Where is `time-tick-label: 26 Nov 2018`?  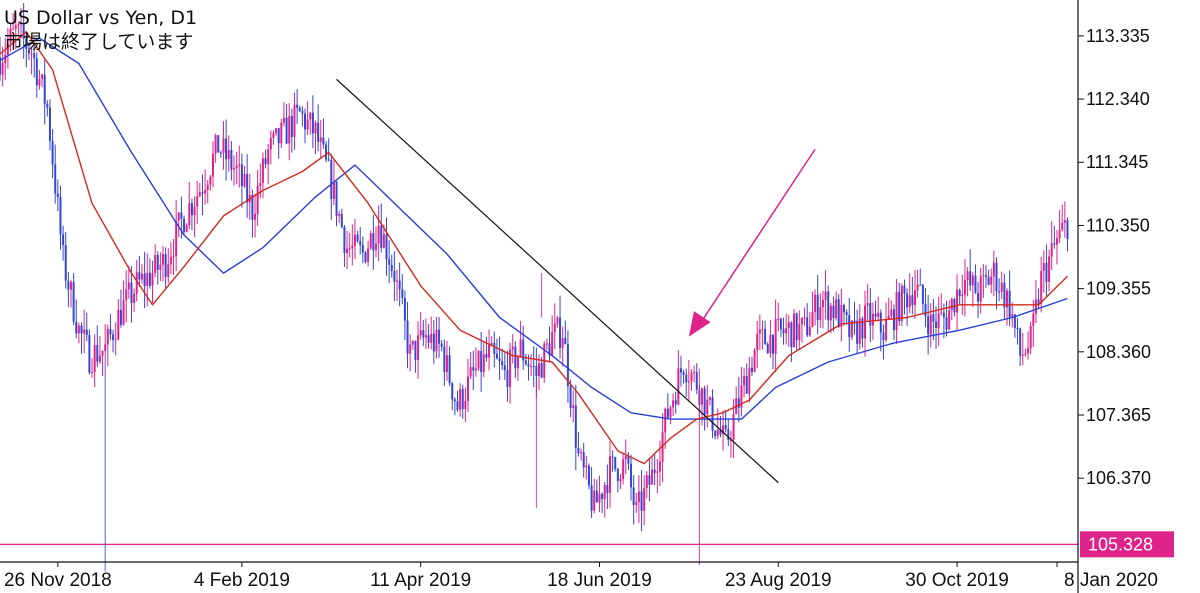
time-tick-label: 26 Nov 2018 is located at coordinates (58, 580).